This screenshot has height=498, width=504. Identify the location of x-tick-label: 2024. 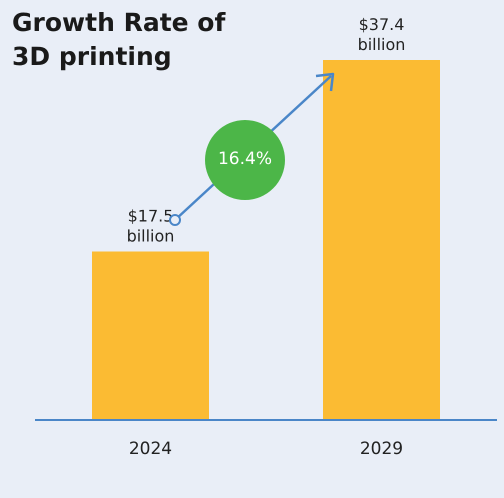
(150, 449).